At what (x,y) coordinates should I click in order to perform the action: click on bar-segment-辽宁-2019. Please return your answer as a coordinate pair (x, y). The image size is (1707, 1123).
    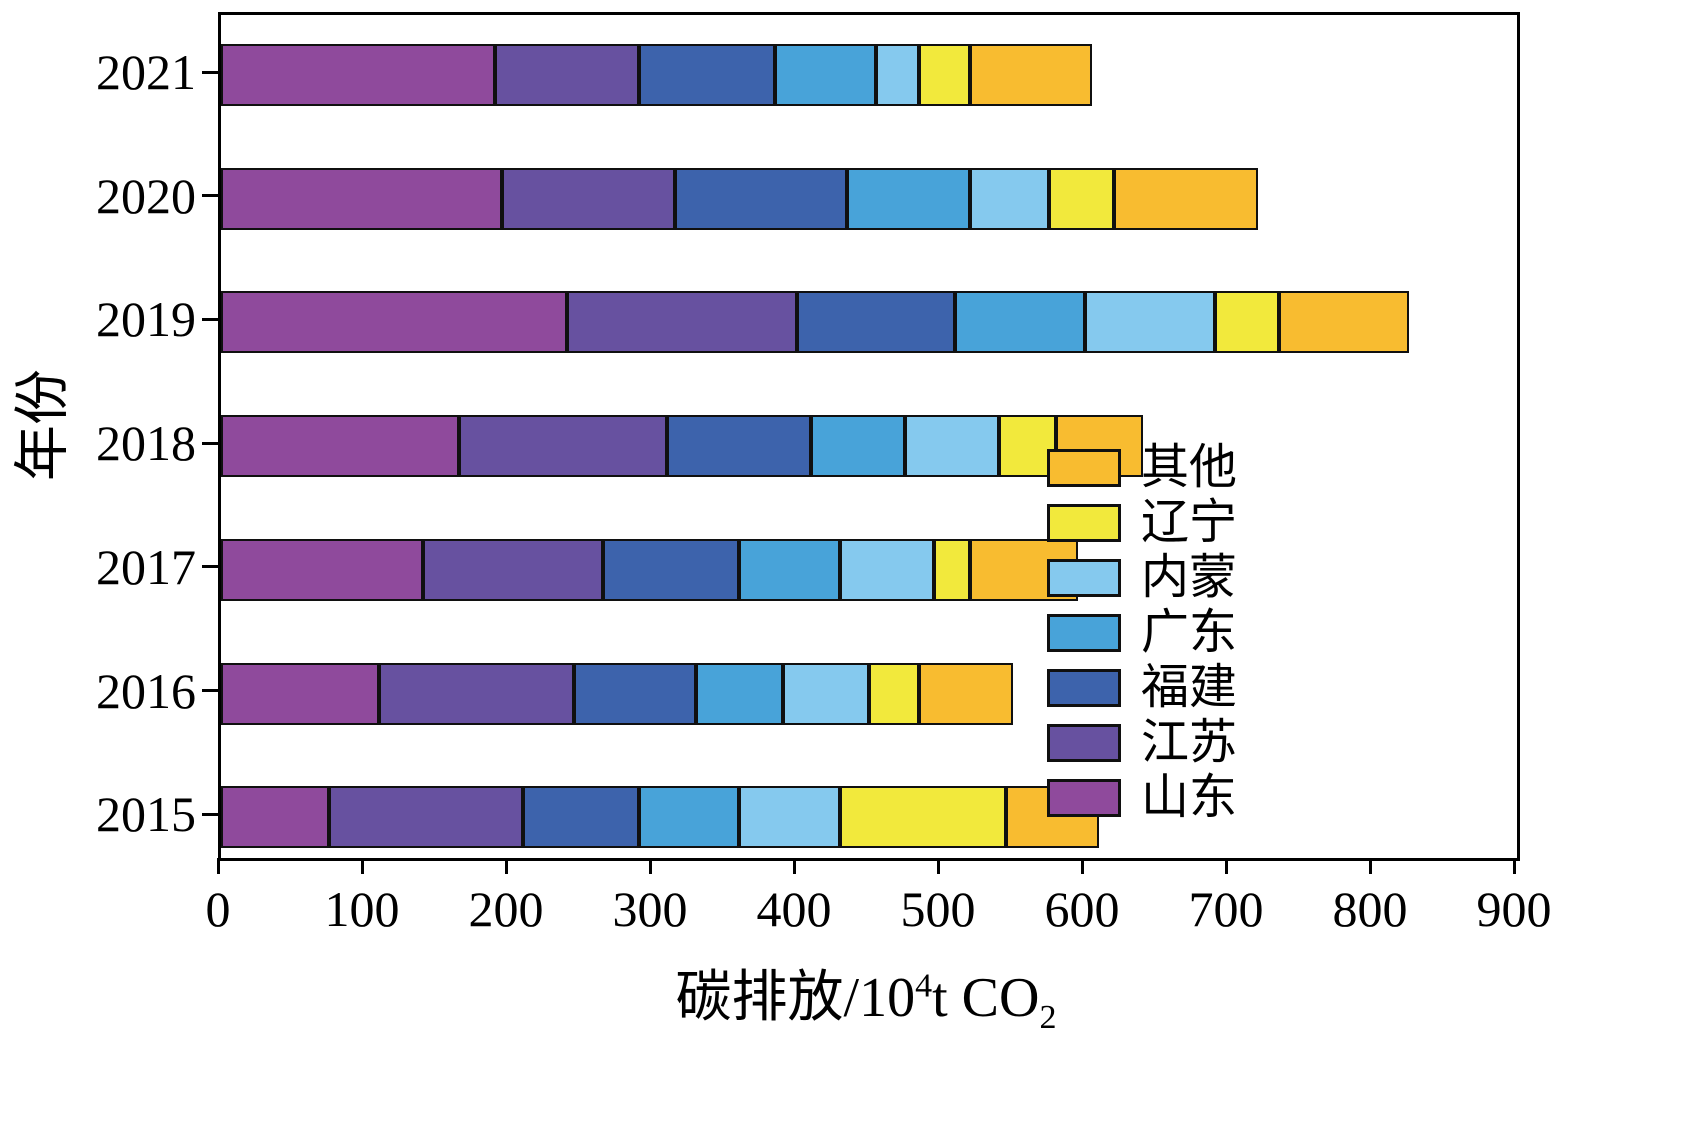
    Looking at the image, I should click on (1247, 322).